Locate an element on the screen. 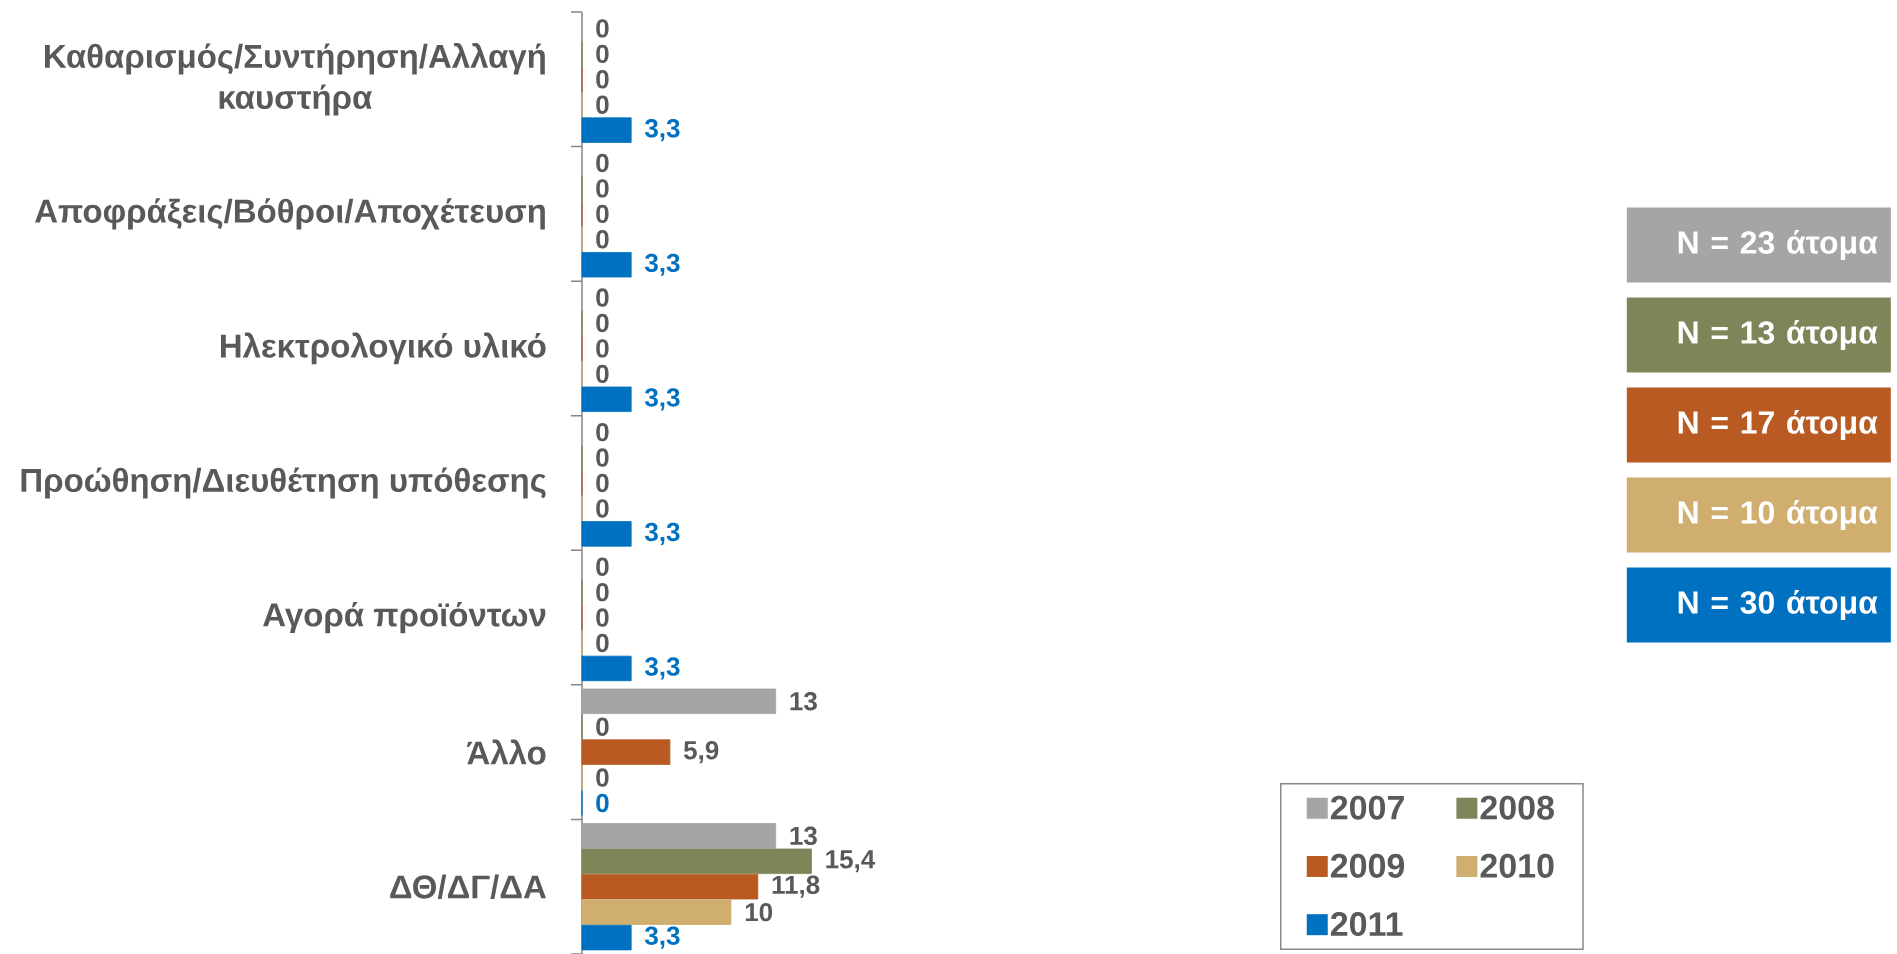 This screenshot has width=1897, height=954. data-label: 11,8 is located at coordinates (796, 886).